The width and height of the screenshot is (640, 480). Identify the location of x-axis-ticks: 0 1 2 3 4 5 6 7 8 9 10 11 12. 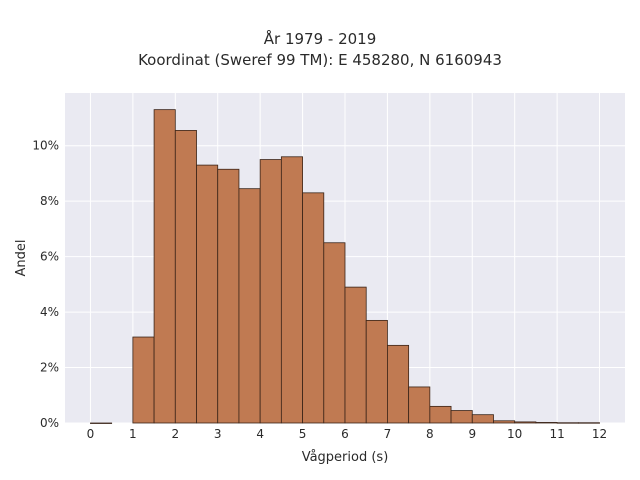
(347, 434).